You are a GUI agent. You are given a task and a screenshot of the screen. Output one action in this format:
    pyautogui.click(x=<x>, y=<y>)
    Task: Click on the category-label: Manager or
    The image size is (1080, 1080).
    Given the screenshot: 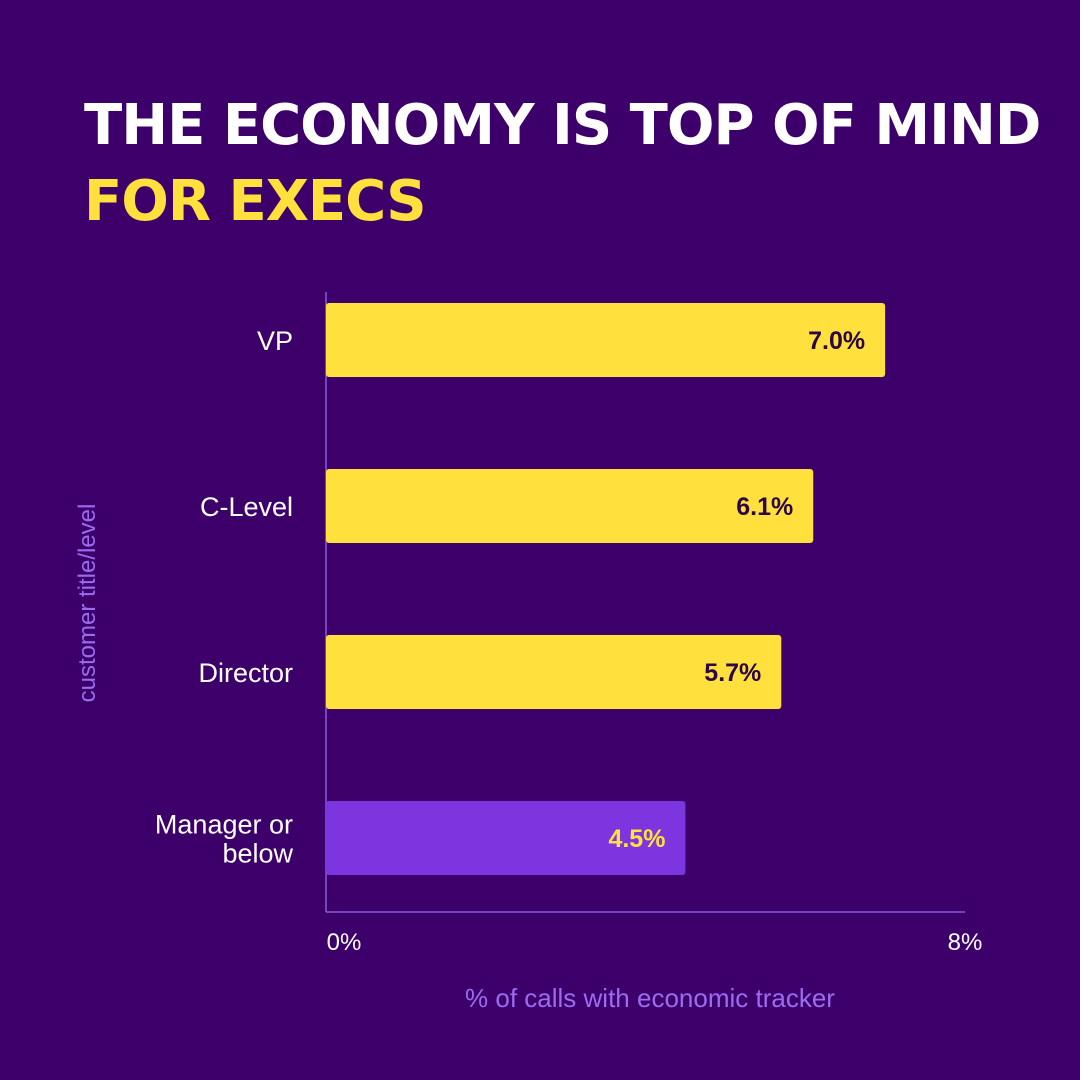 What is the action you would take?
    pyautogui.click(x=224, y=825)
    